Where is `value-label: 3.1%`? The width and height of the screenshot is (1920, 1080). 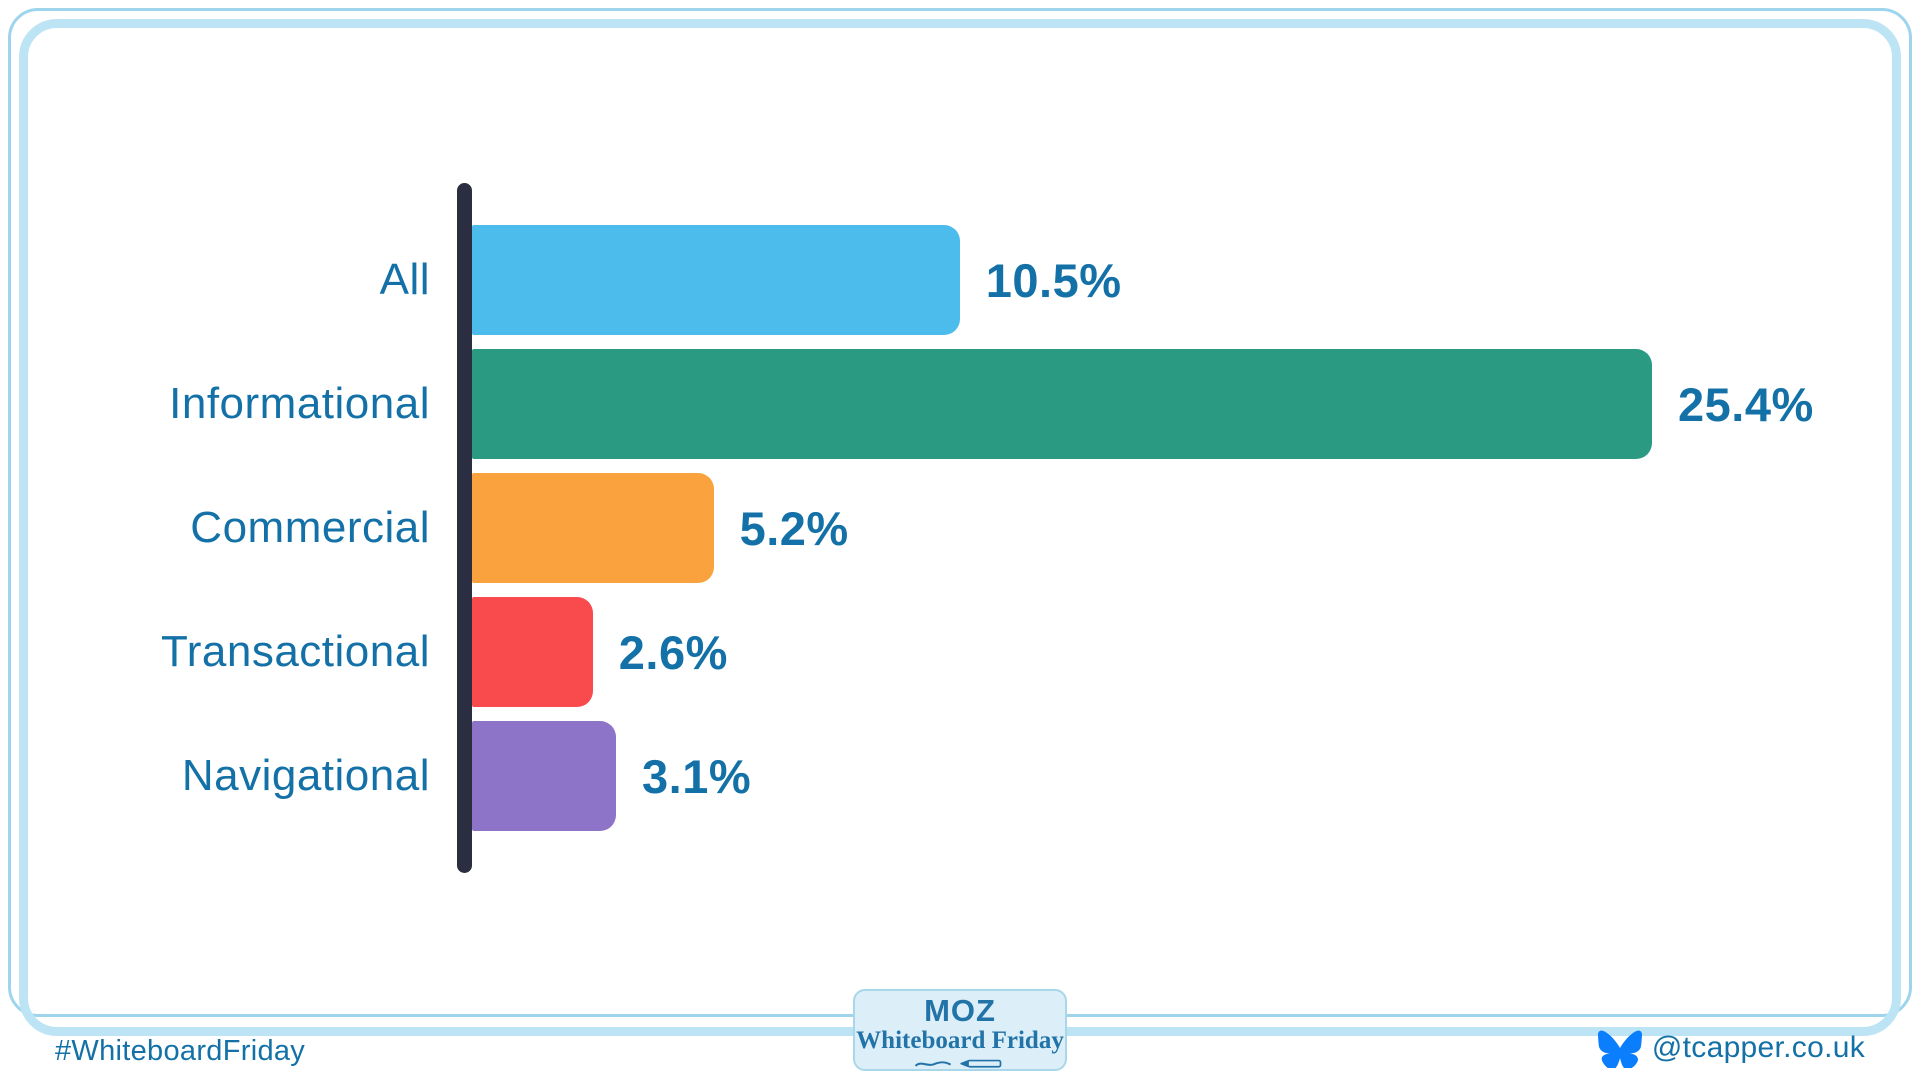 value-label: 3.1% is located at coordinates (697, 776).